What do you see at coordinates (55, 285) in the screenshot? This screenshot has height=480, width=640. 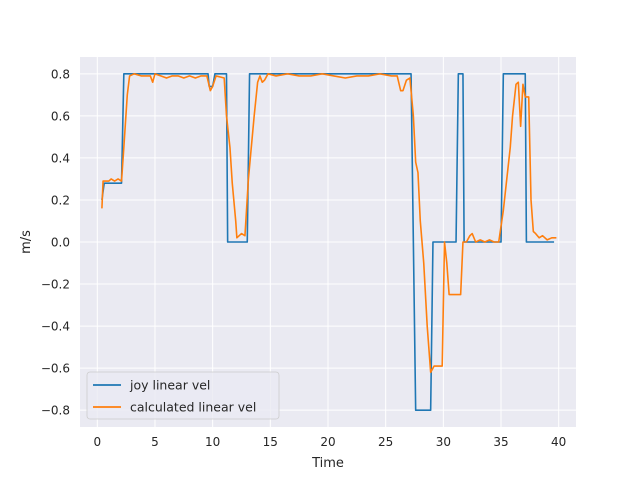 I see `y-tick-label: −0.2` at bounding box center [55, 285].